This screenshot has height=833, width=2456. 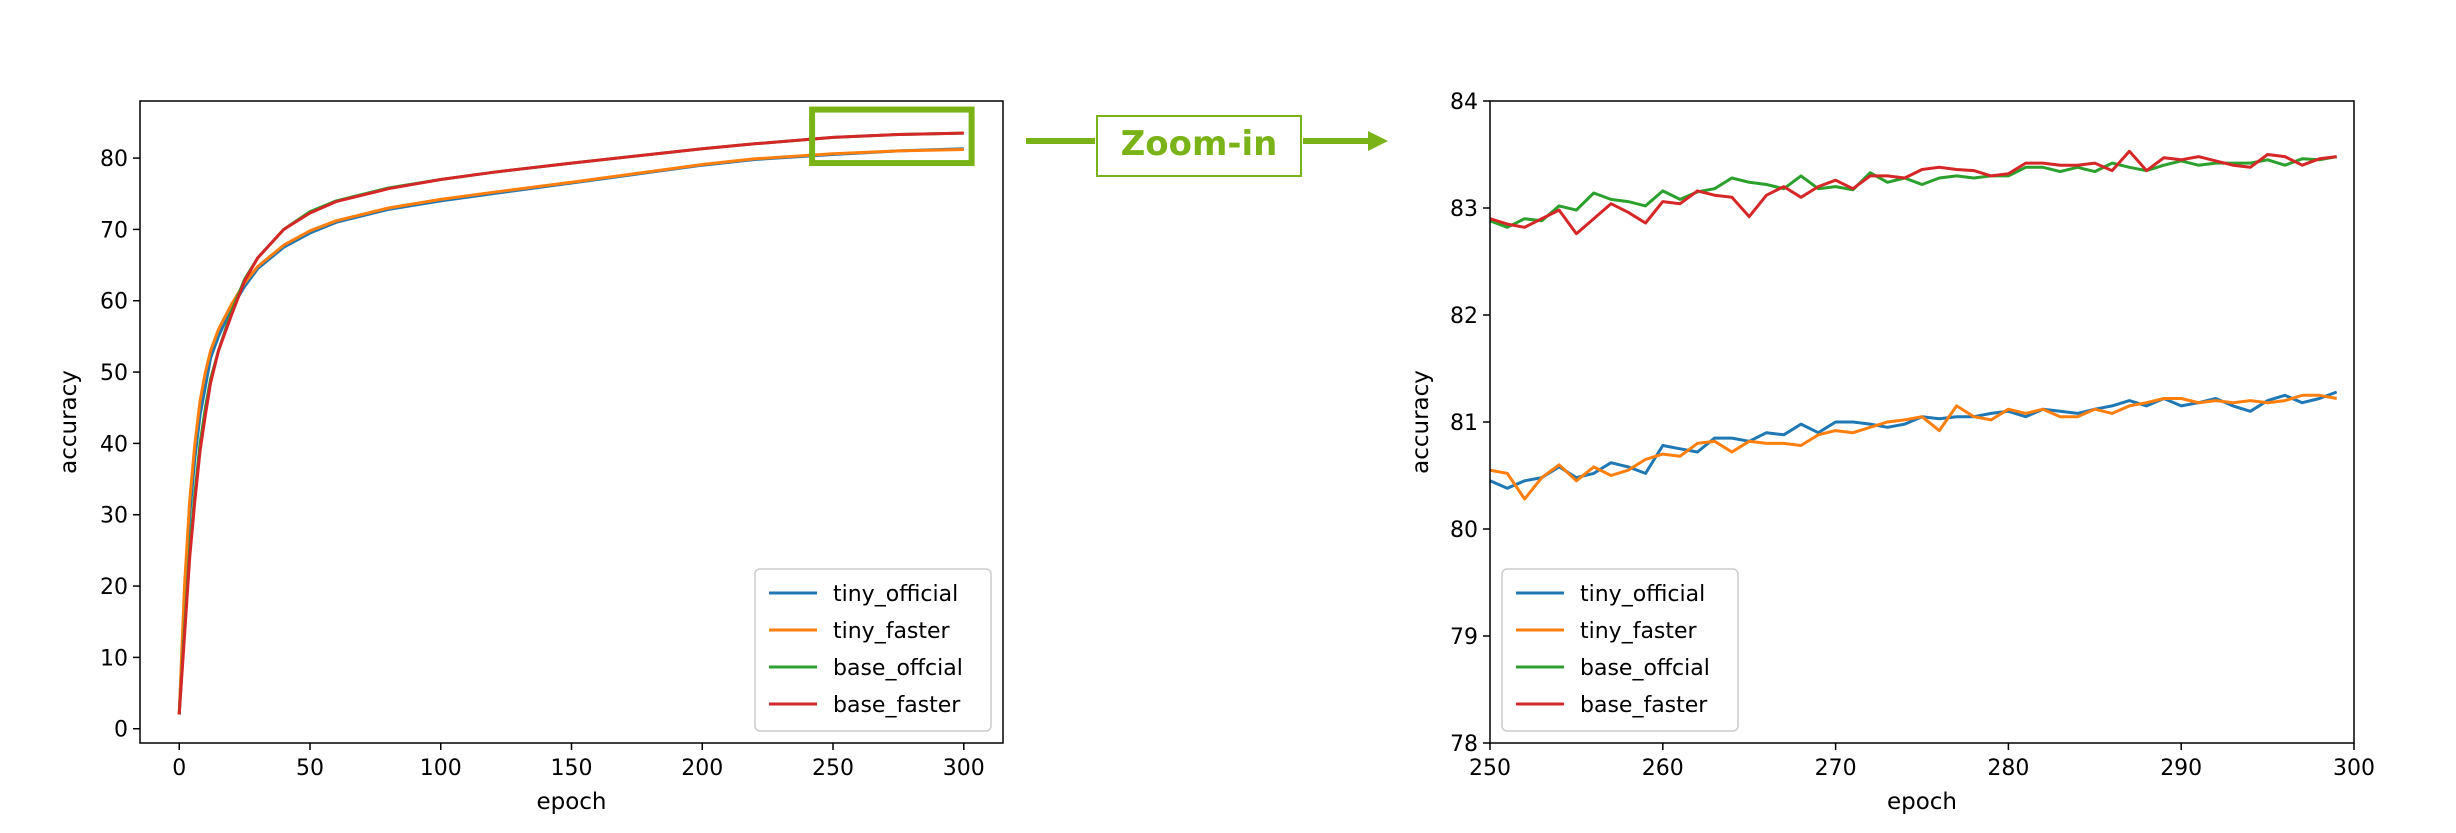 What do you see at coordinates (1464, 102) in the screenshot?
I see `y-tick-label: 84` at bounding box center [1464, 102].